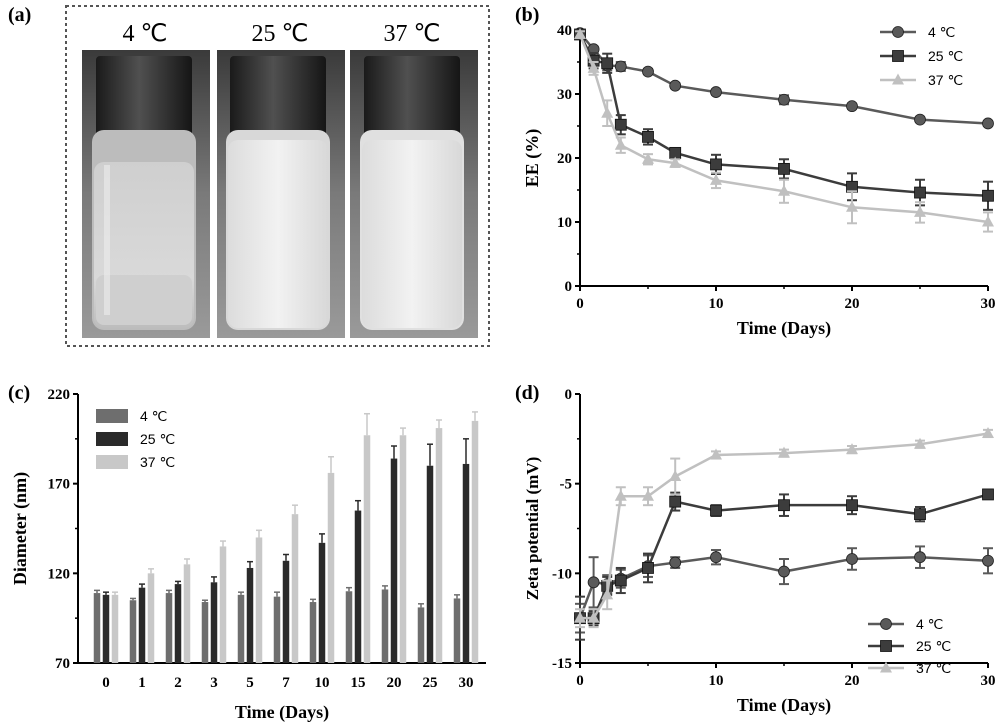 The height and width of the screenshot is (728, 1000). I want to click on legend-label: 37 ℃, so click(945, 80).